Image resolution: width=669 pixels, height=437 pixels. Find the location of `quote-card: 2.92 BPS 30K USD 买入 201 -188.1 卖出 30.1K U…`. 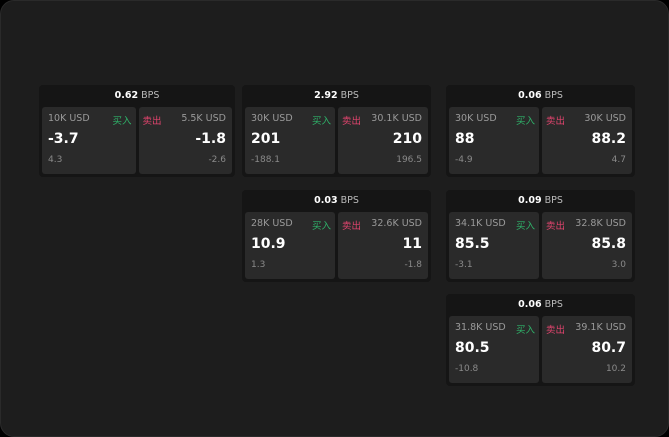

quote-card: 2.92 BPS 30K USD 买入 201 -188.1 卖出 30.1K U… is located at coordinates (336, 131).